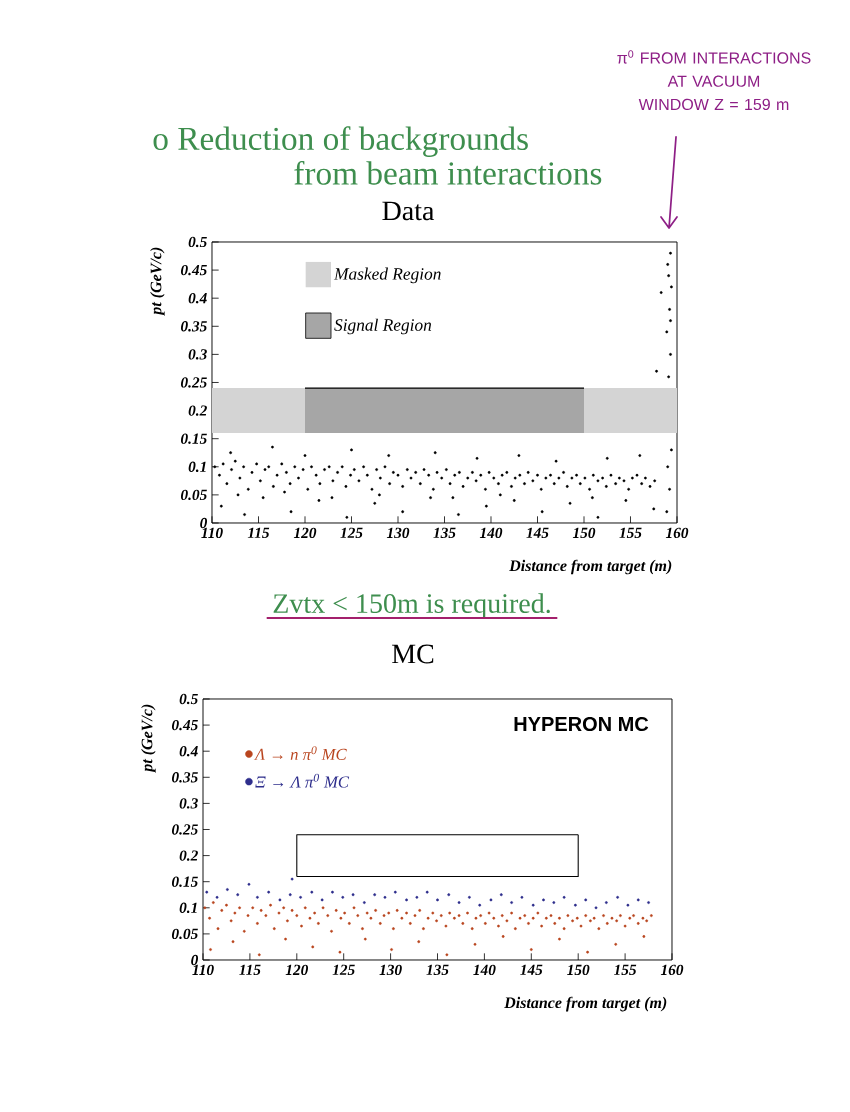  Describe the element at coordinates (411, 606) in the screenshot. I see `text: Zvtx < 150m is required.` at that location.